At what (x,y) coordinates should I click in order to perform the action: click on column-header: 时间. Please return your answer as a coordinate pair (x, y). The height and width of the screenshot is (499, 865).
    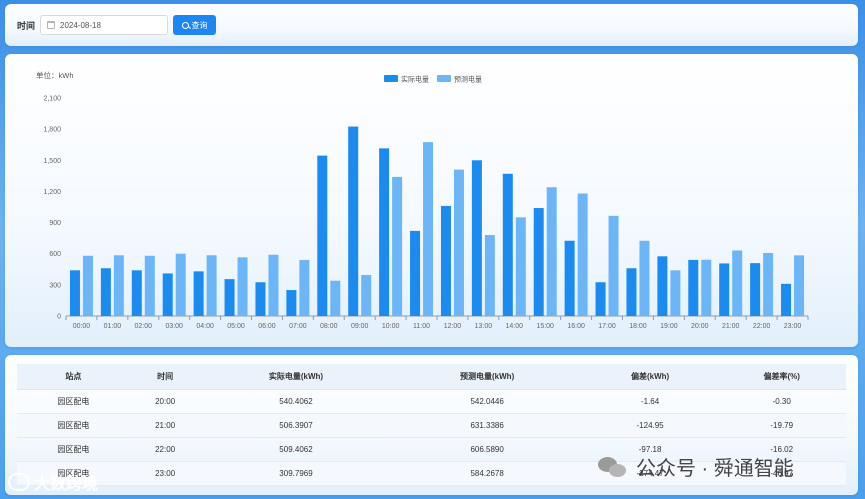
    Looking at the image, I should click on (165, 377).